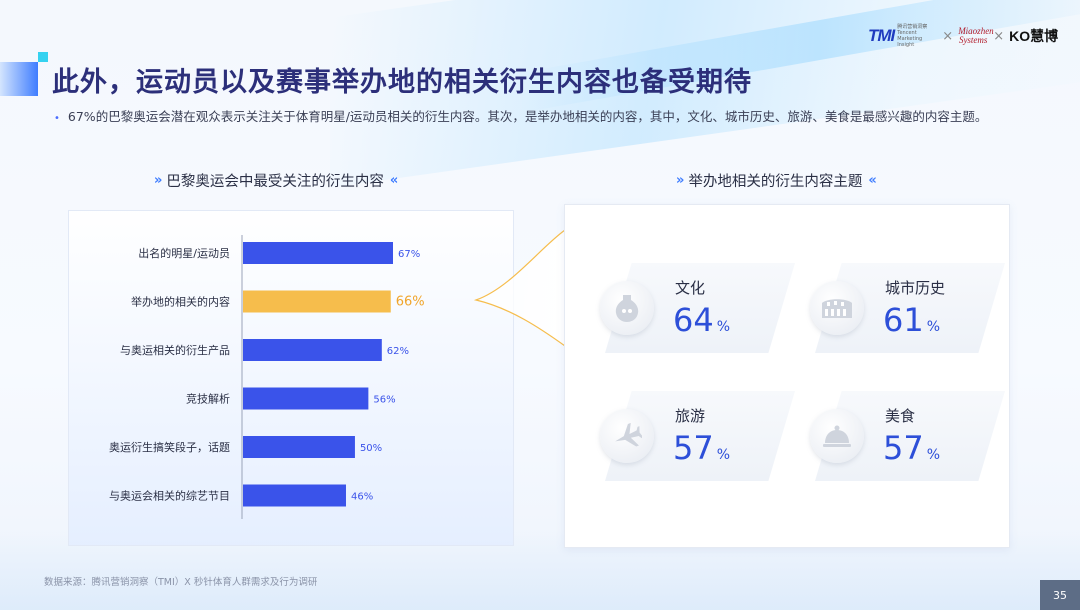 Image resolution: width=1080 pixels, height=610 pixels. Describe the element at coordinates (169, 447) in the screenshot. I see `category-label: 奥运衍生搞笑段子，话题` at that location.